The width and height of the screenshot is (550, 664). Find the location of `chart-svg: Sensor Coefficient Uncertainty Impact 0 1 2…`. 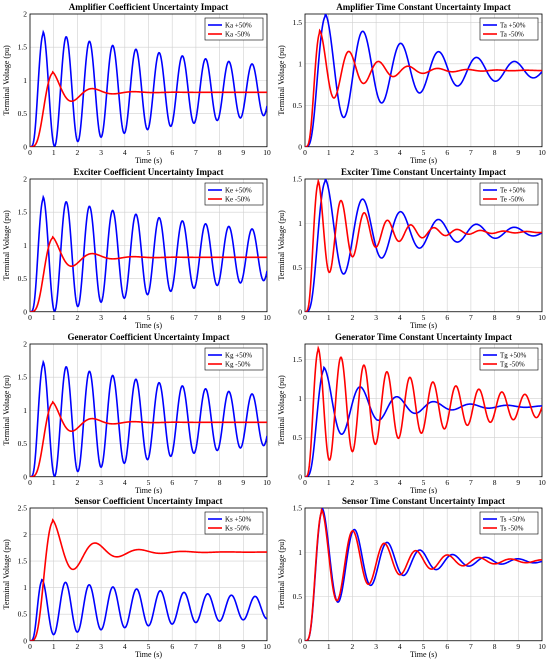

chart-svg: Sensor Coefficient Uncertainty Impact 0 1 2… is located at coordinates (136, 577).